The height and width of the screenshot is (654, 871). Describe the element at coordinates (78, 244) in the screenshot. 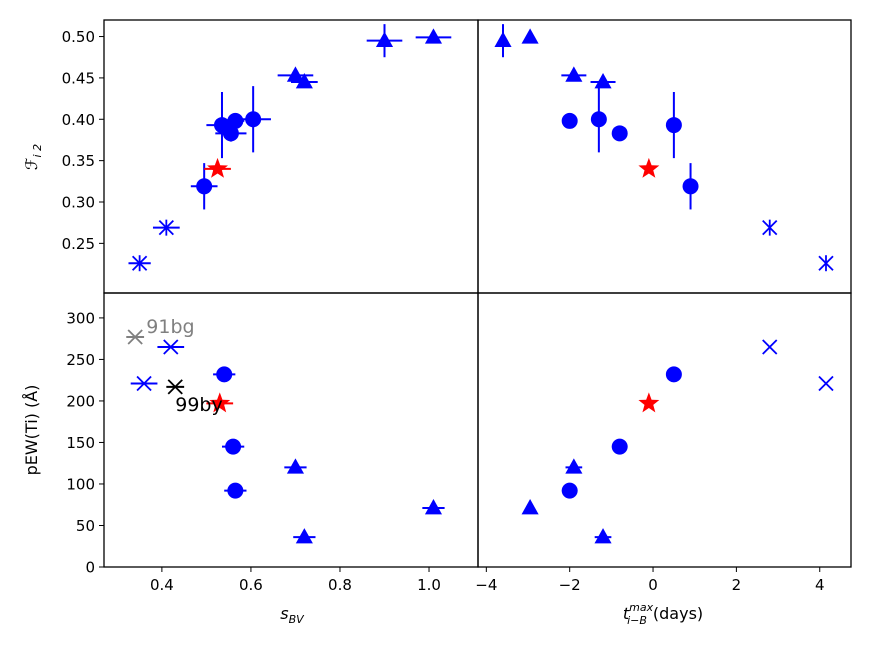

I see `ytick-label-top-left-0: 0.25` at that location.